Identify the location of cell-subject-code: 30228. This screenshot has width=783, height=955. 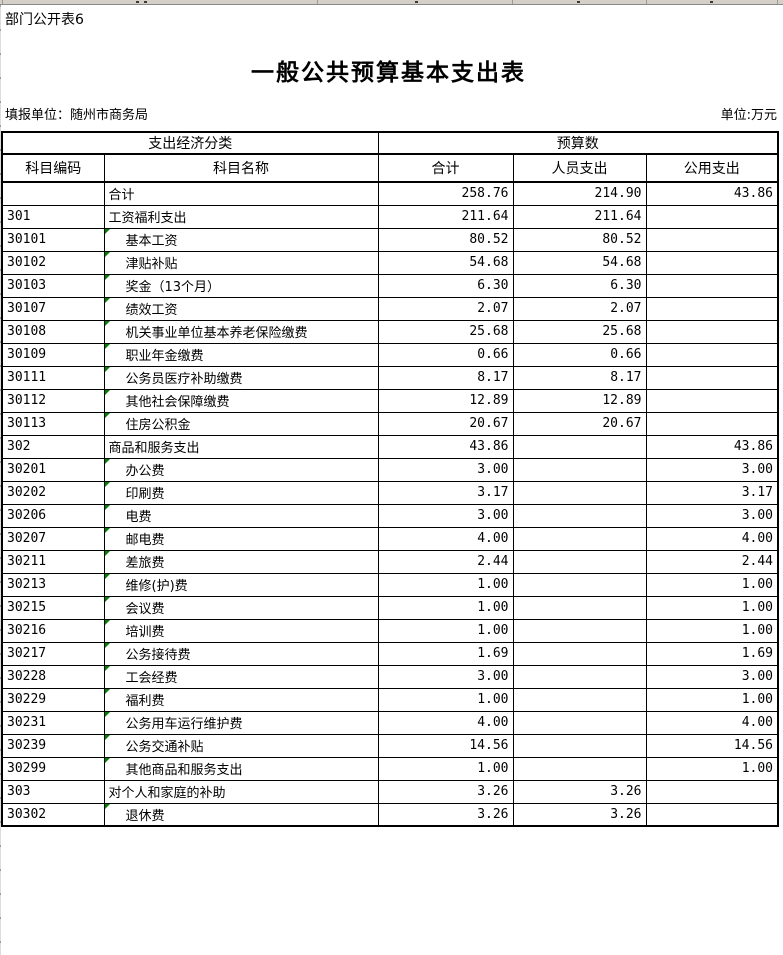
(53, 676).